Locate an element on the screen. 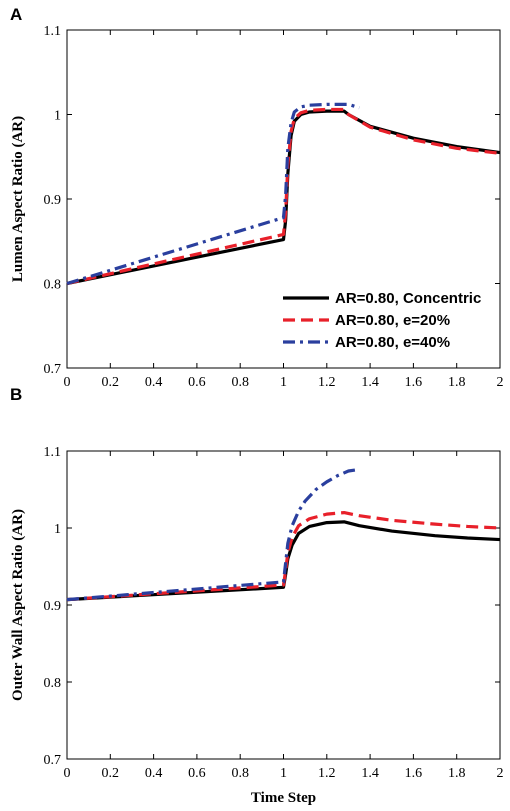 Image resolution: width=510 pixels, height=811 pixels. panel-letter: A is located at coordinates (16, 14).